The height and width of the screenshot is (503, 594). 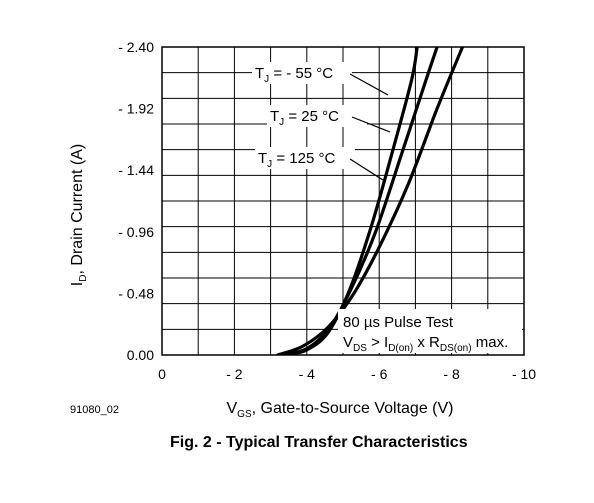 What do you see at coordinates (136, 170) in the screenshot?
I see `y-tick-label: - 1.44` at bounding box center [136, 170].